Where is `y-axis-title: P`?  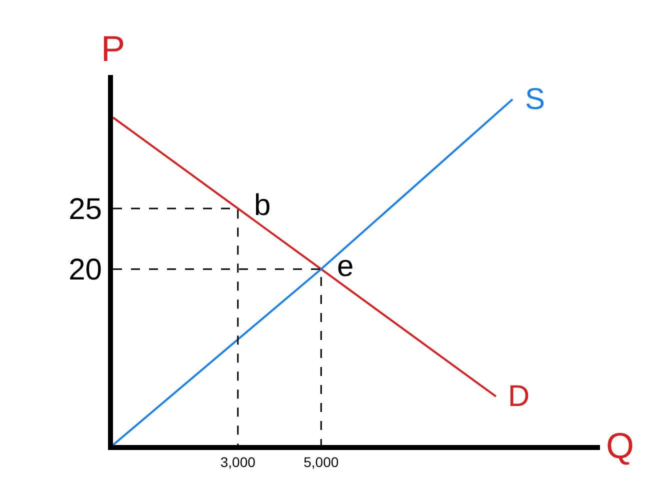
y-axis-title: P is located at coordinates (113, 48).